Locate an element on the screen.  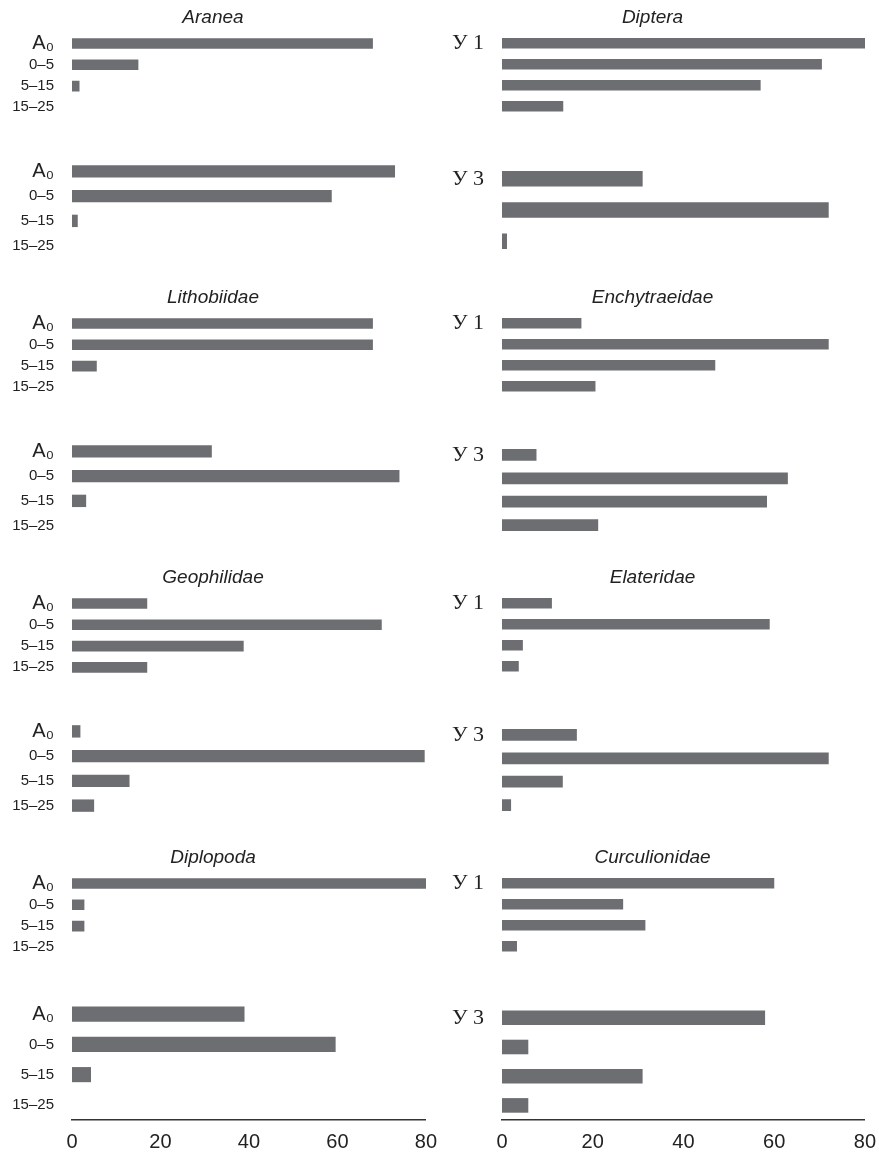
chart-title: Enchytraeidae is located at coordinates (652, 296).